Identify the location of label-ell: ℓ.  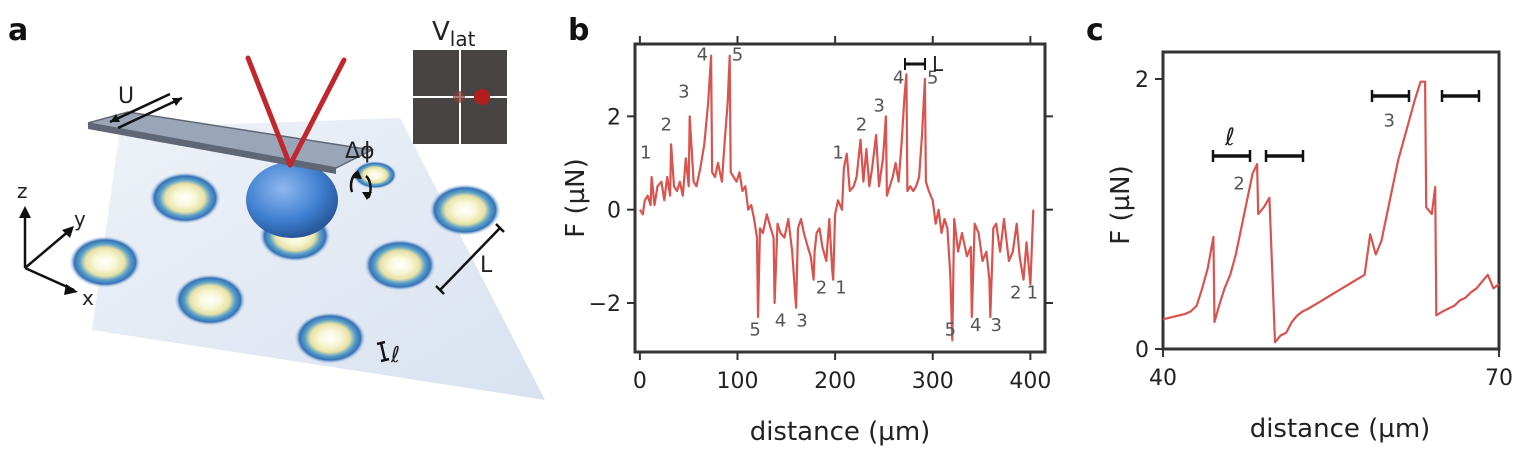
(395, 355).